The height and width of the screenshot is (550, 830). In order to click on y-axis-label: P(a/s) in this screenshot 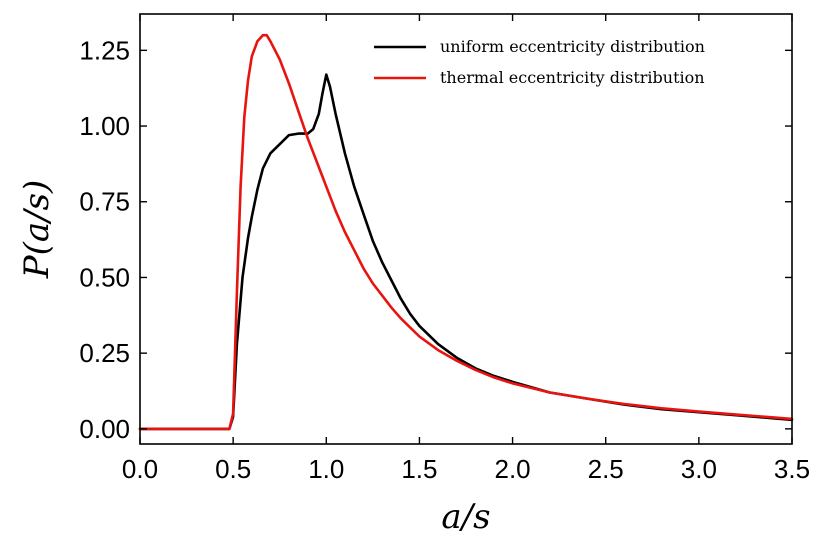, I will do `click(37, 230)`.